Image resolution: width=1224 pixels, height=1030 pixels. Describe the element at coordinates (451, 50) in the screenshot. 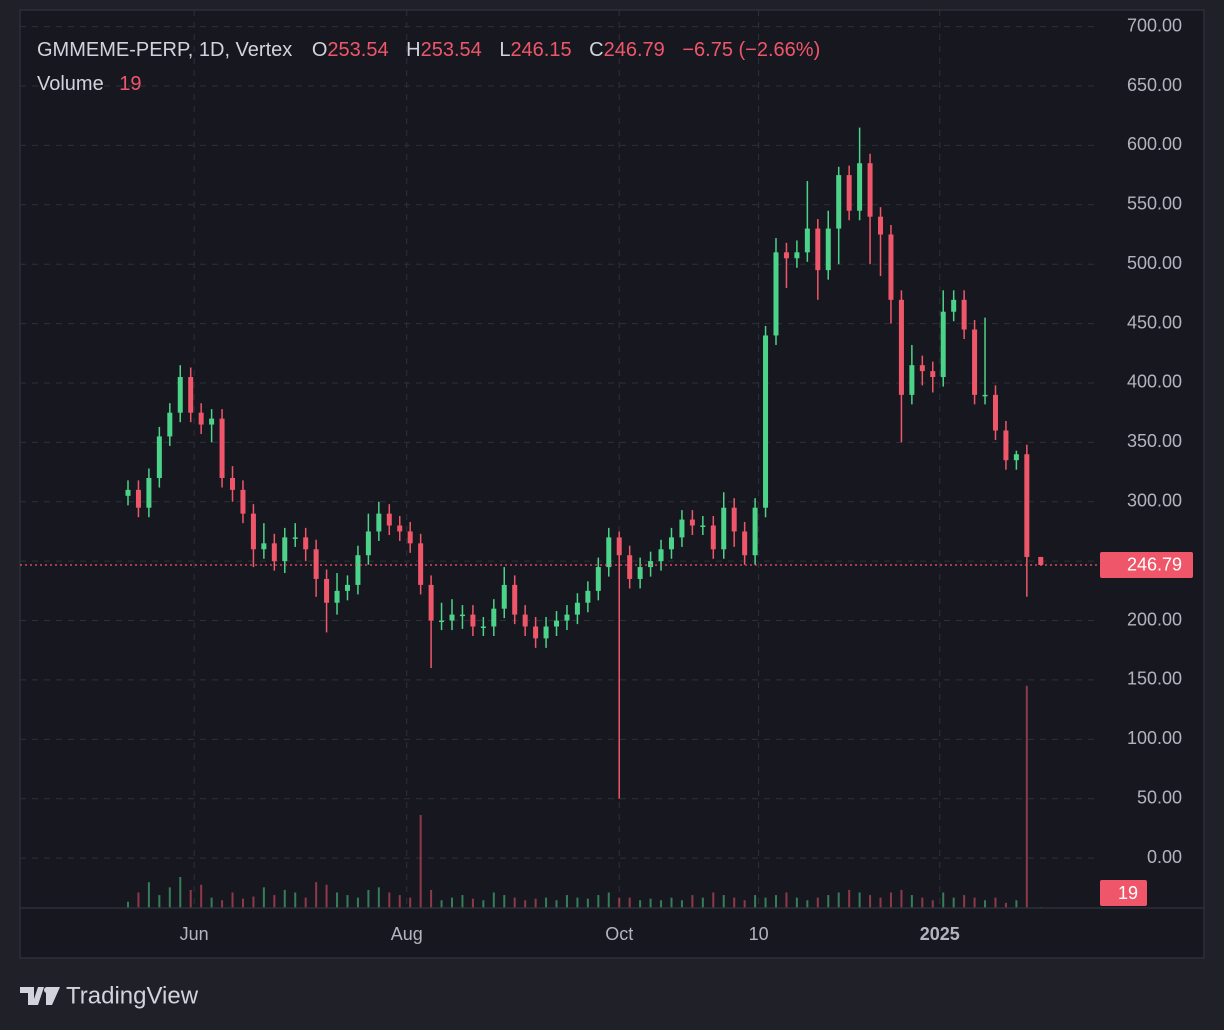

I see `ohlc-value: 253.54` at that location.